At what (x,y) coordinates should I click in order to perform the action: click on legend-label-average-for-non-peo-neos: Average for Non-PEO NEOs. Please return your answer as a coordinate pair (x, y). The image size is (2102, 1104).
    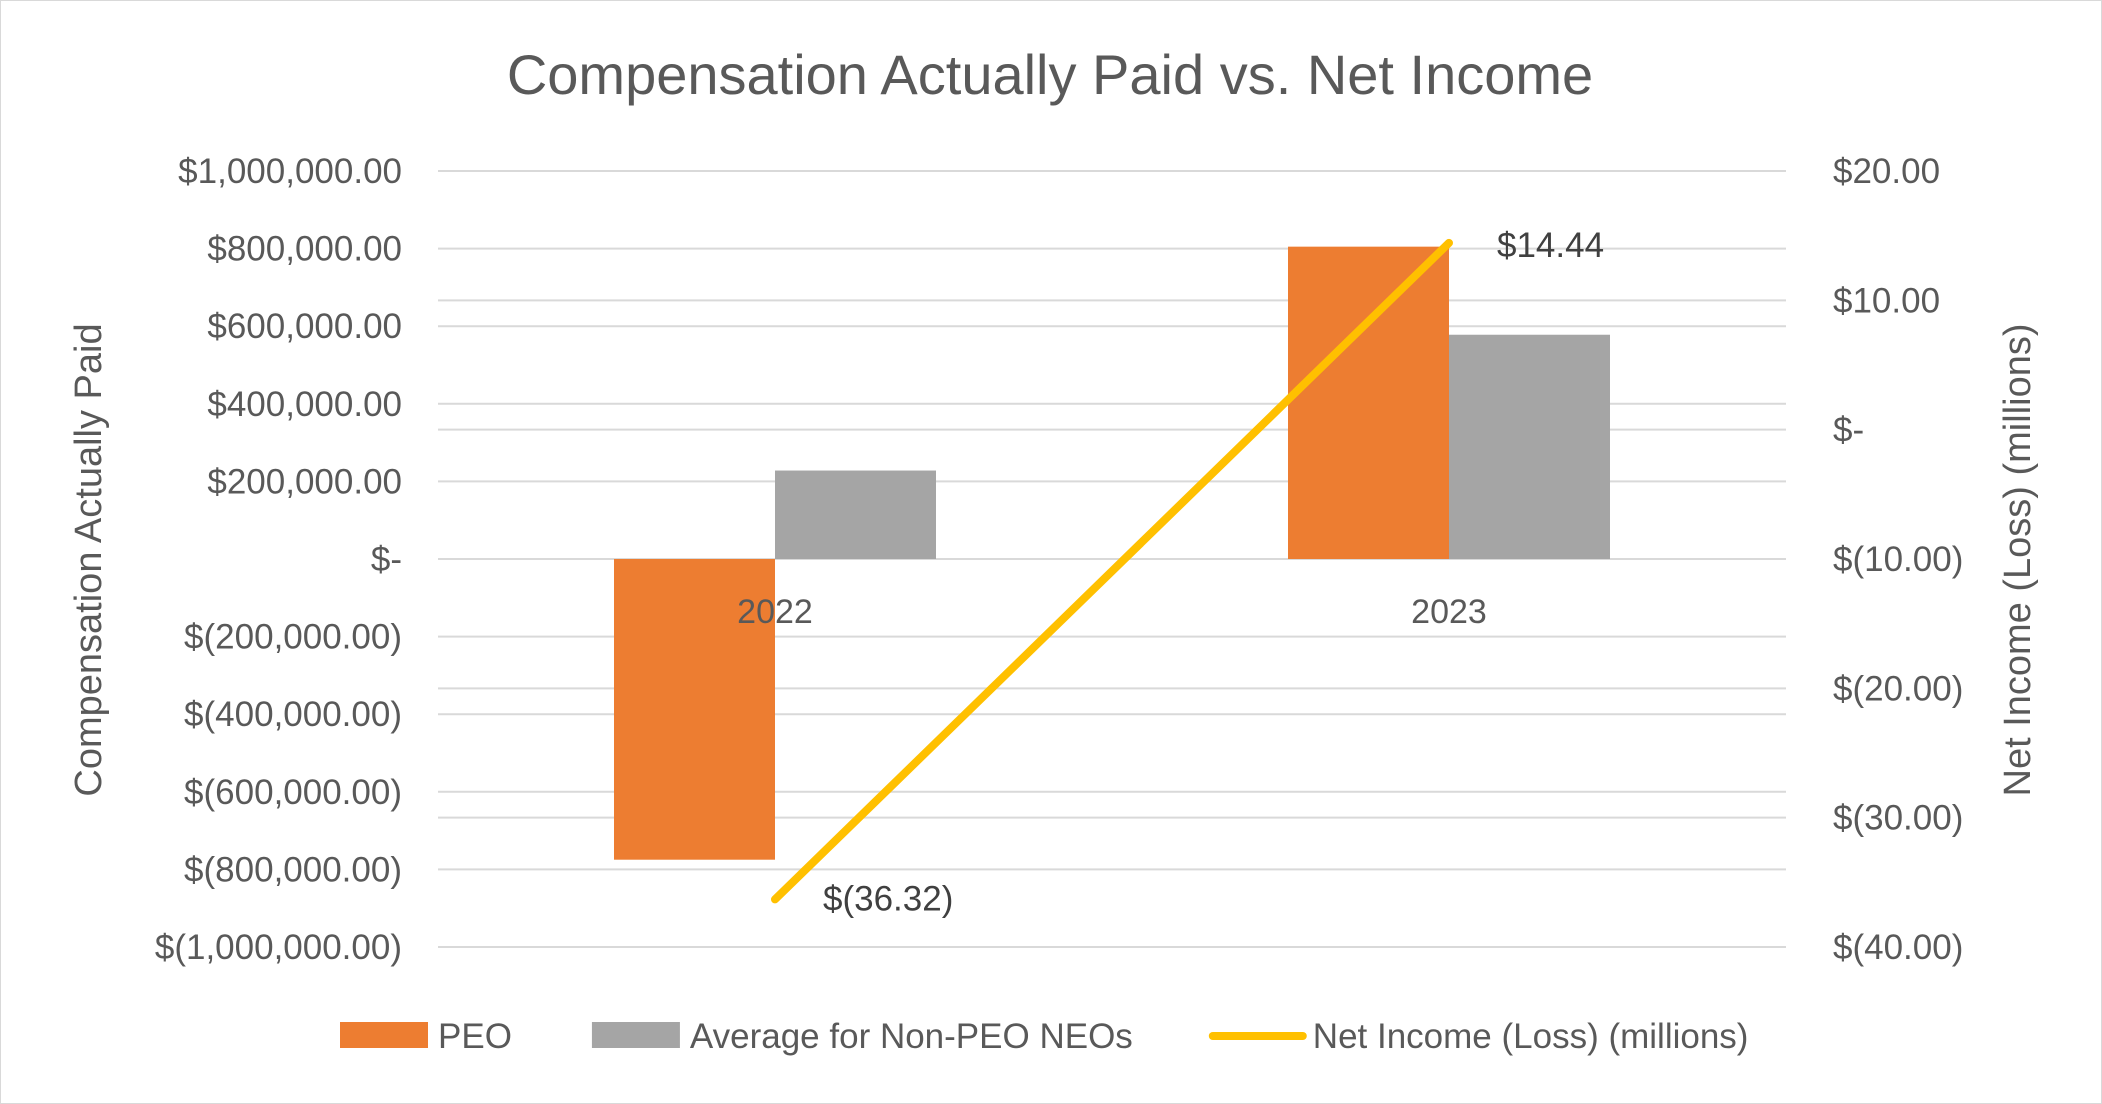
    Looking at the image, I should click on (911, 1036).